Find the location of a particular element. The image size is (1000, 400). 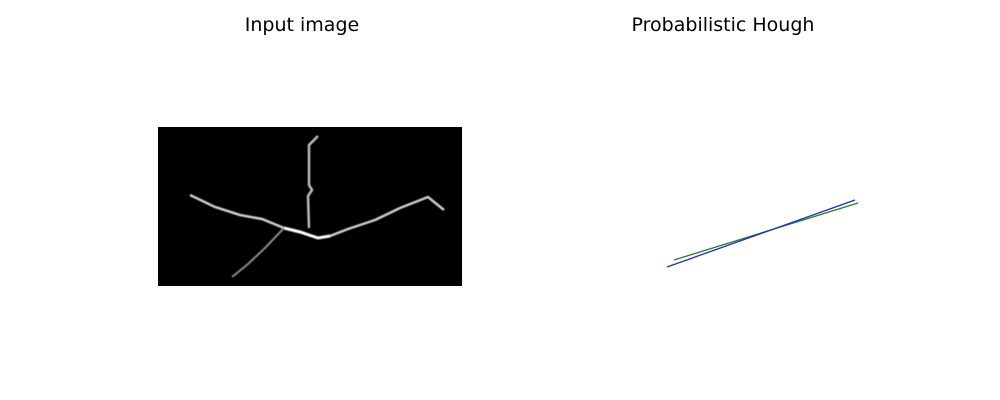

hough-lines is located at coordinates (762, 233).